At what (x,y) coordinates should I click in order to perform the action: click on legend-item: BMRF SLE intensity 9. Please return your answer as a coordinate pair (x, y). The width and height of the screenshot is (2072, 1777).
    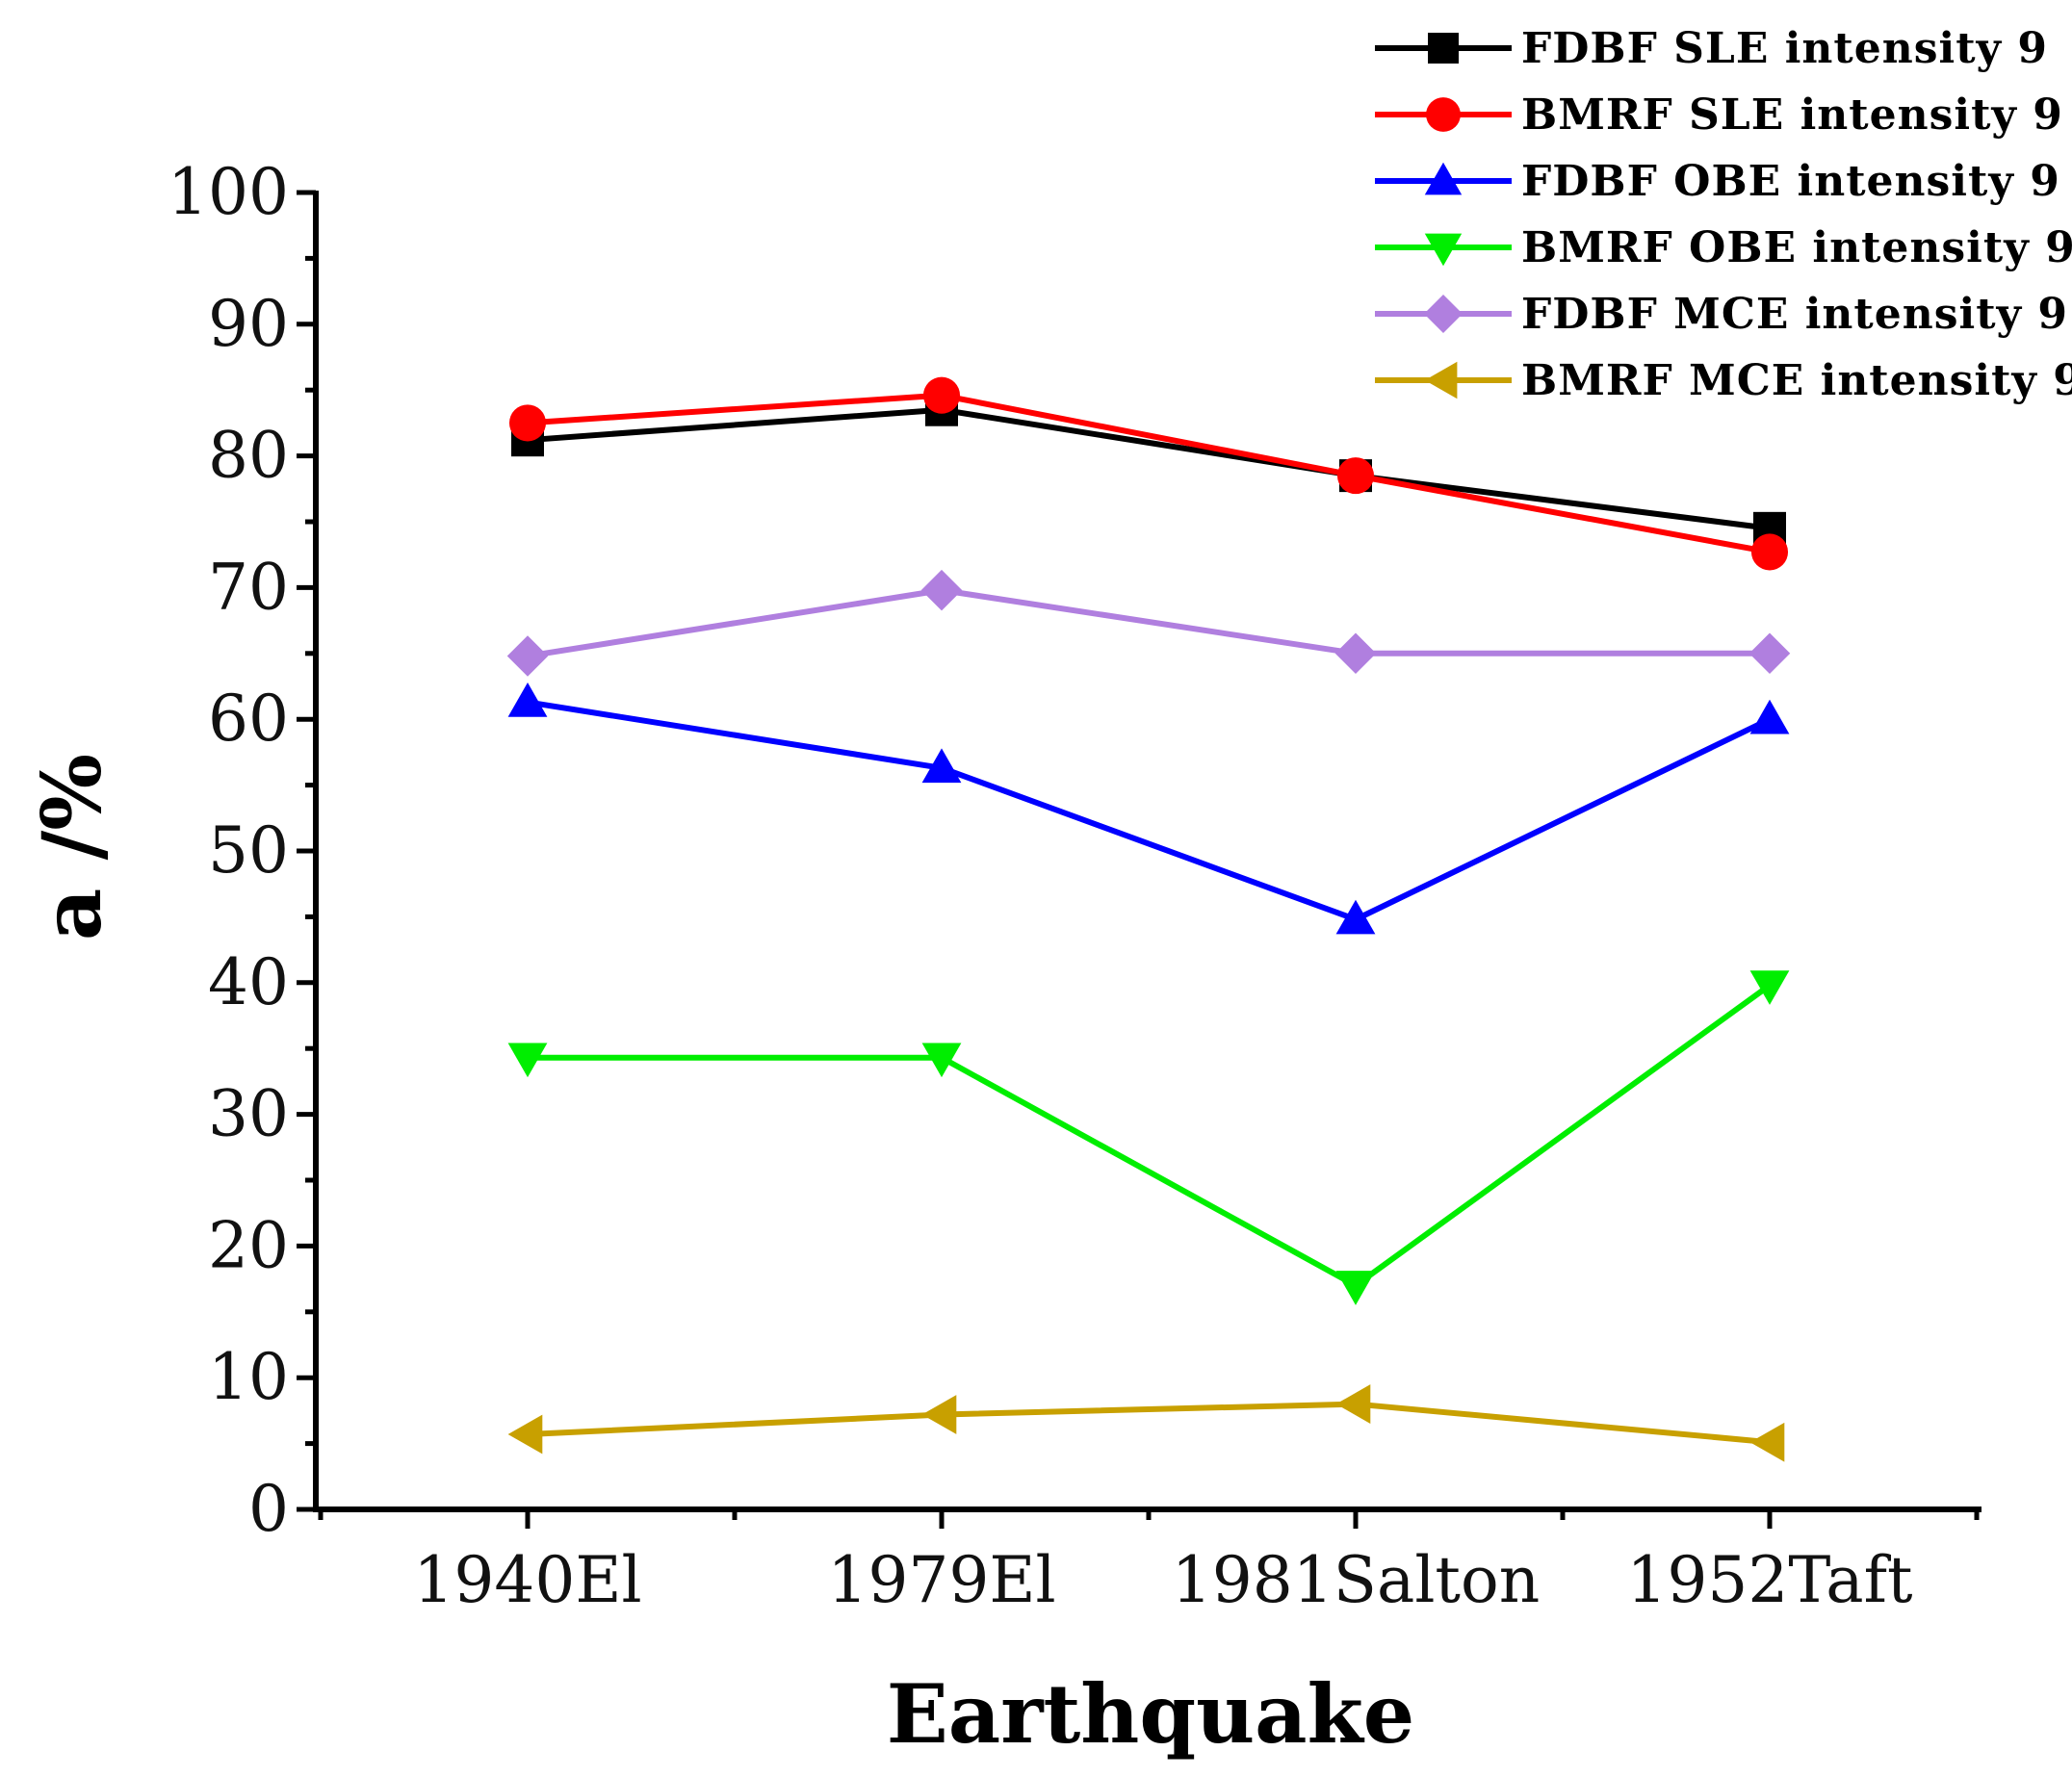
    Looking at the image, I should click on (1719, 115).